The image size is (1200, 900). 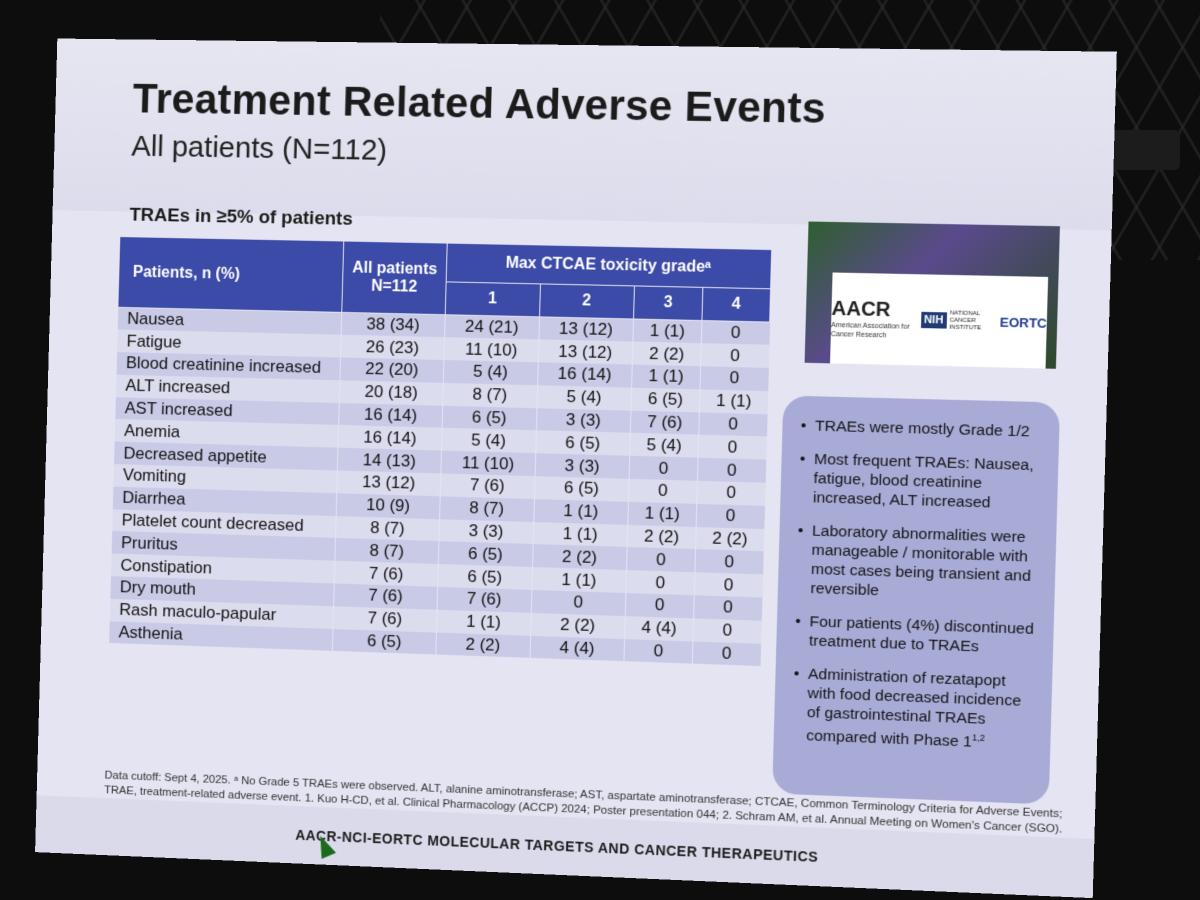 What do you see at coordinates (384, 642) in the screenshot?
I see `all-patients-cell: 6 (5)` at bounding box center [384, 642].